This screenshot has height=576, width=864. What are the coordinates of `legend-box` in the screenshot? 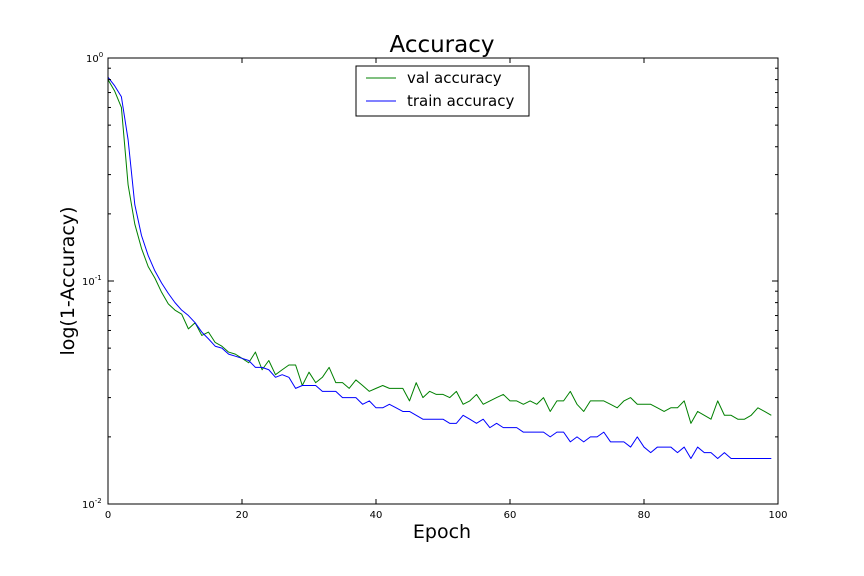 It's located at (442, 91).